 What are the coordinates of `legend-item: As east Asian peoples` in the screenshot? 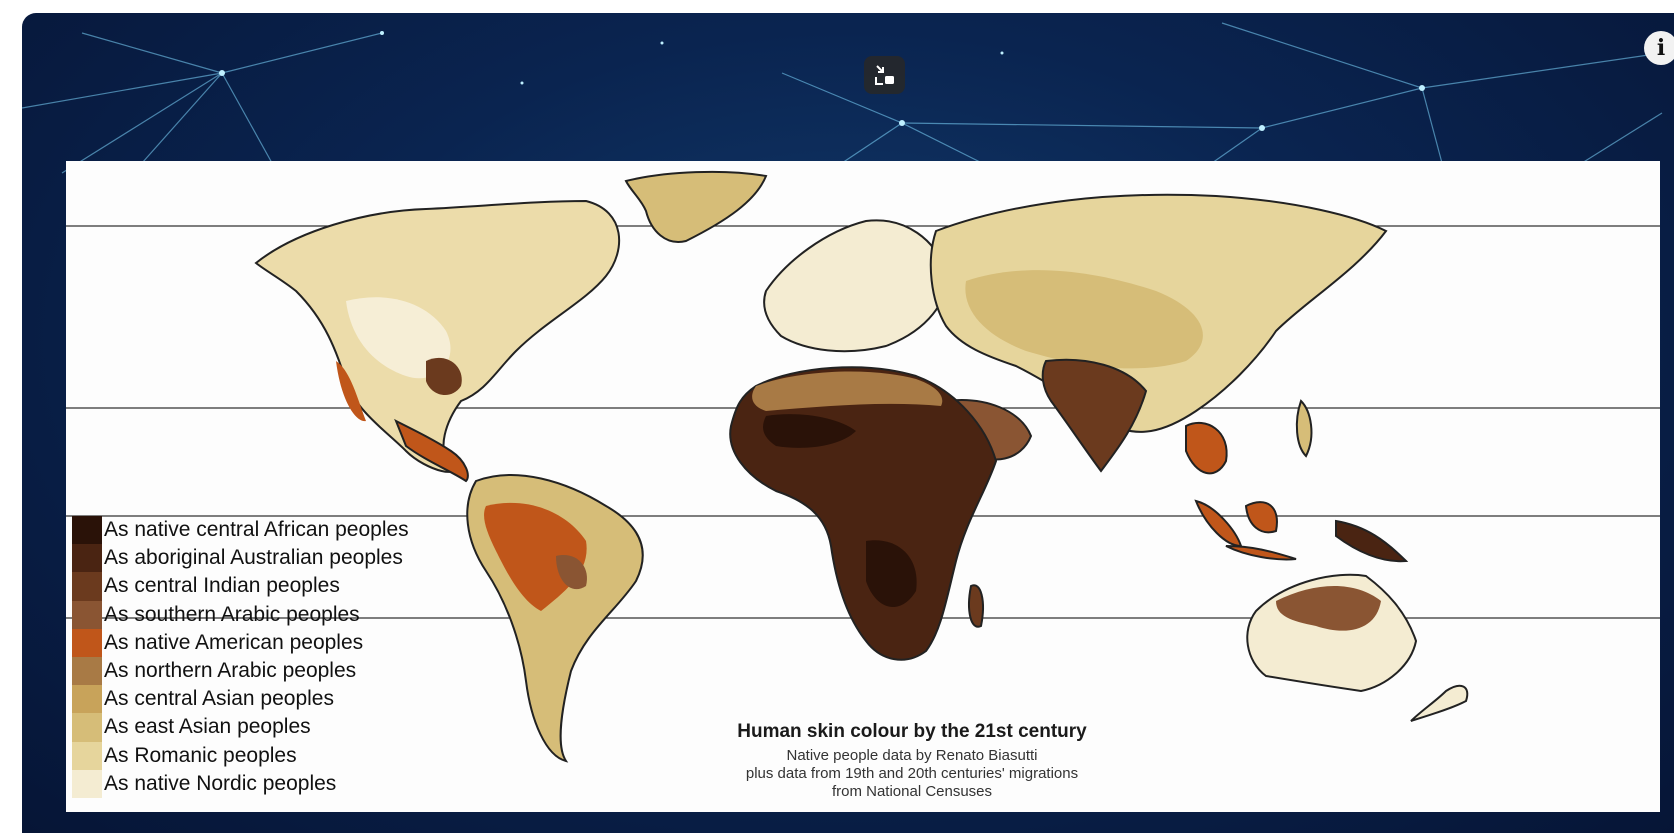 It's located at (252, 727).